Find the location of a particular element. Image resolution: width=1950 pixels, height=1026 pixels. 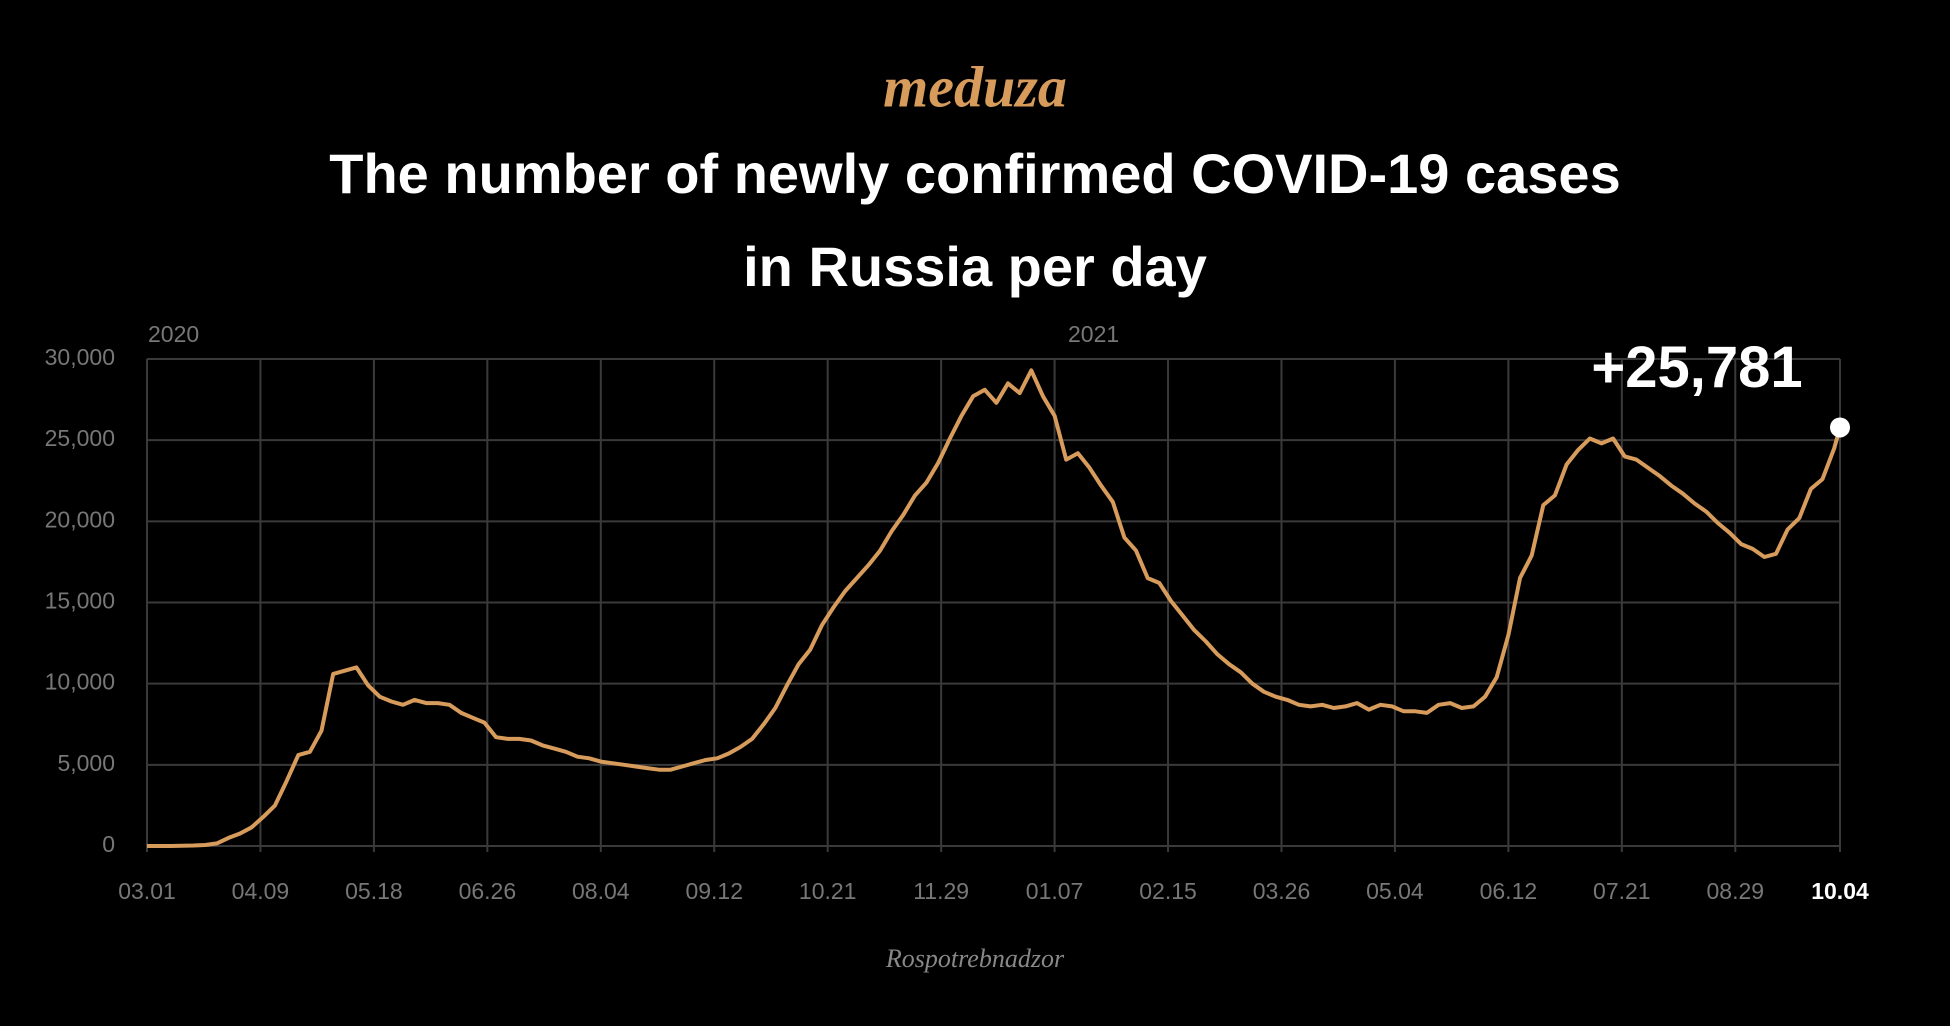

x-tick-label: 10.21 is located at coordinates (828, 891).